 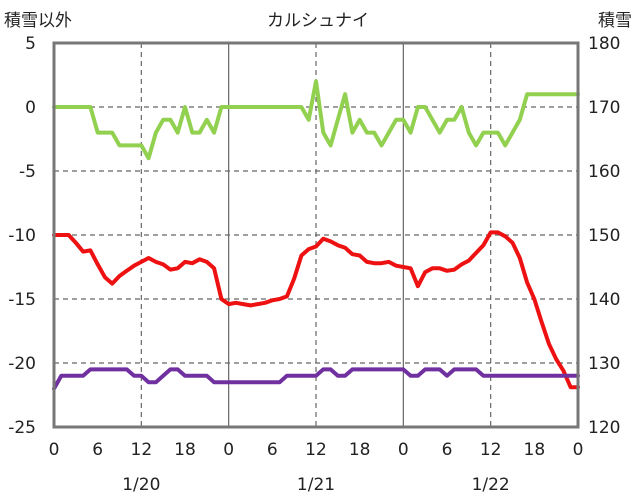 What do you see at coordinates (22, 300) in the screenshot?
I see `left-y-tick-label: -15` at bounding box center [22, 300].